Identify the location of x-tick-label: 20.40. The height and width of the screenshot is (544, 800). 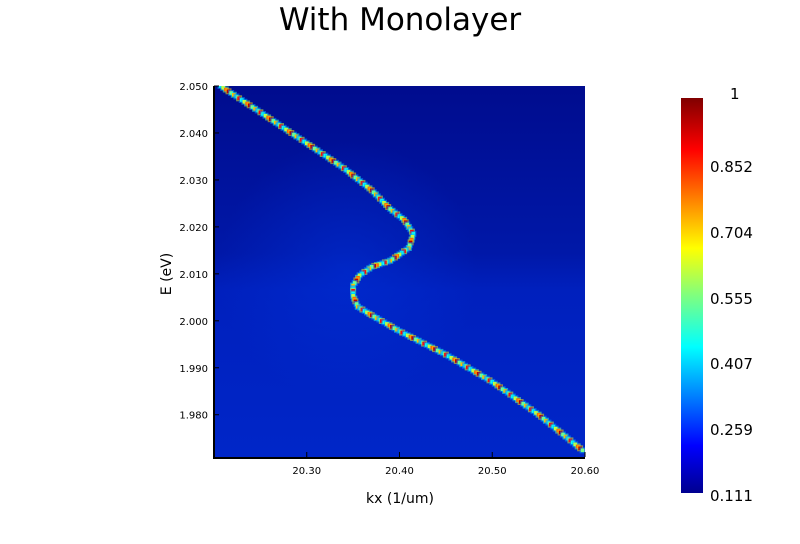
(399, 471).